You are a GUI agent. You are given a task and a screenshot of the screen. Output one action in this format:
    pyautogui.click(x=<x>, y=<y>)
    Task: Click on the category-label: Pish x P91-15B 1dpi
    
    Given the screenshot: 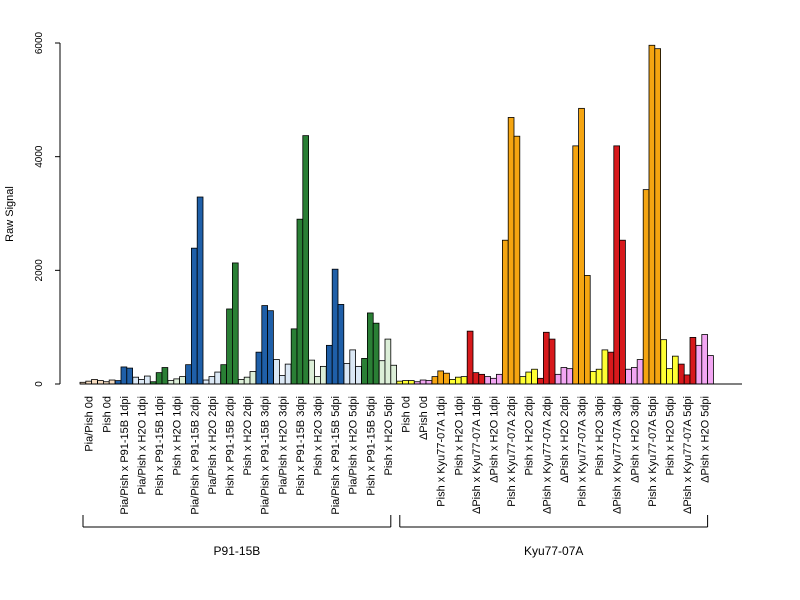 What is the action you would take?
    pyautogui.click(x=160, y=446)
    